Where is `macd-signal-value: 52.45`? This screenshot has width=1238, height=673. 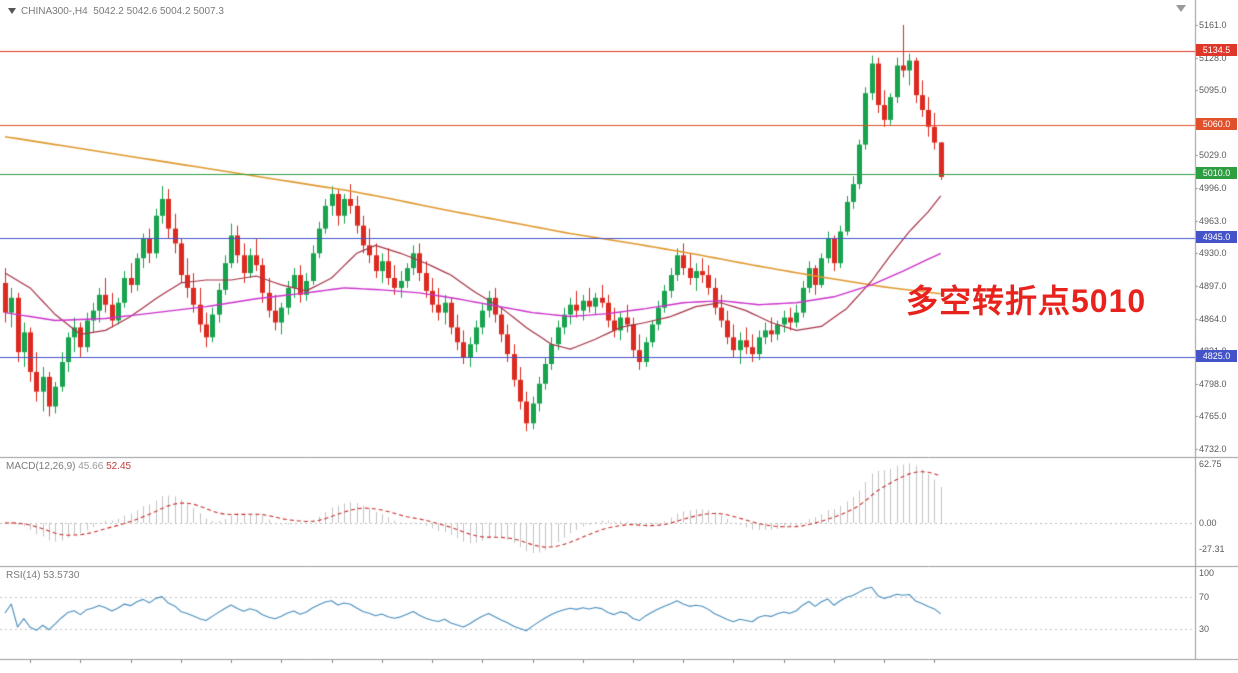
macd-signal-value: 52.45 is located at coordinates (119, 466).